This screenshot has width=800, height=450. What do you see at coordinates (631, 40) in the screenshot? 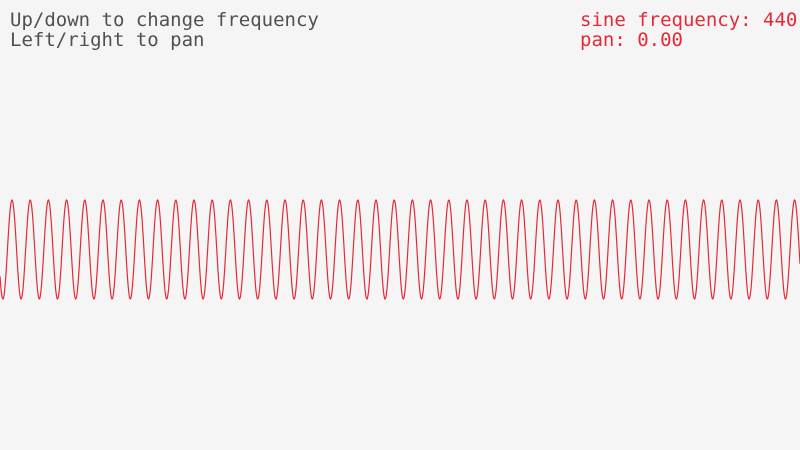
I see `pan-readout: pan: 0.00` at bounding box center [631, 40].